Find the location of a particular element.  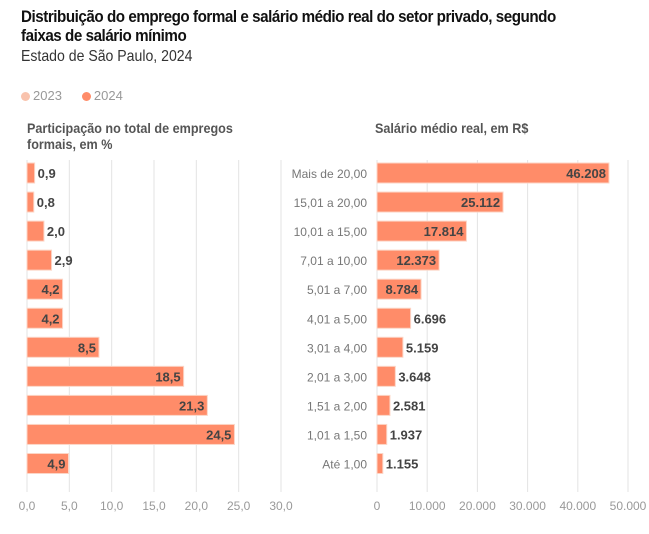

x-tick-label: 30,0 is located at coordinates (281, 506).